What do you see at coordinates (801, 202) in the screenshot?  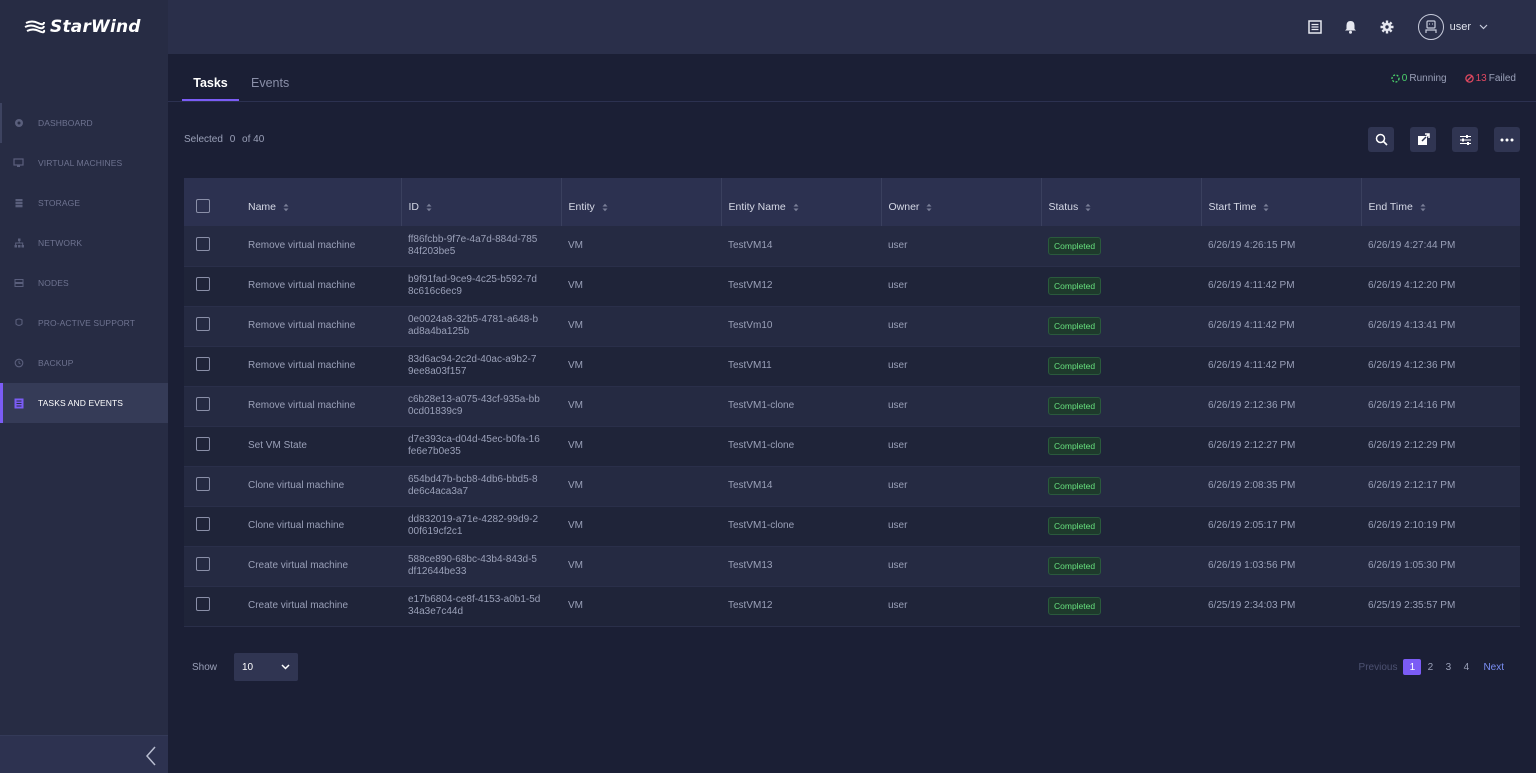 I see `column-header-entity-name: Entity Name` at bounding box center [801, 202].